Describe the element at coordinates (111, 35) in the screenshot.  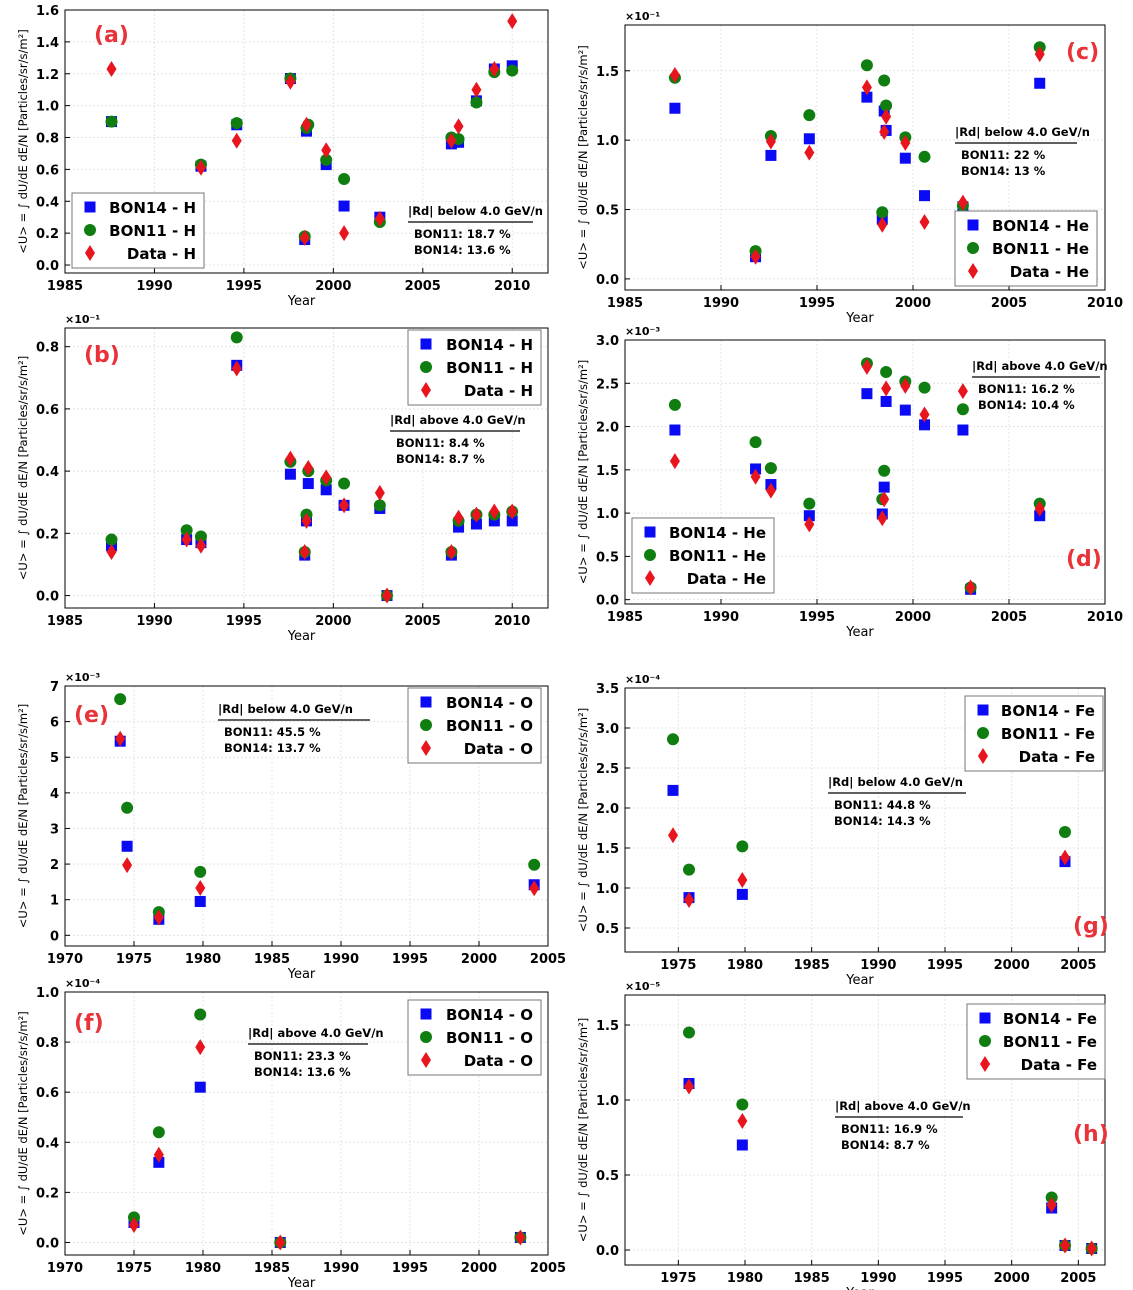
I see `panel-label: (a)` at that location.